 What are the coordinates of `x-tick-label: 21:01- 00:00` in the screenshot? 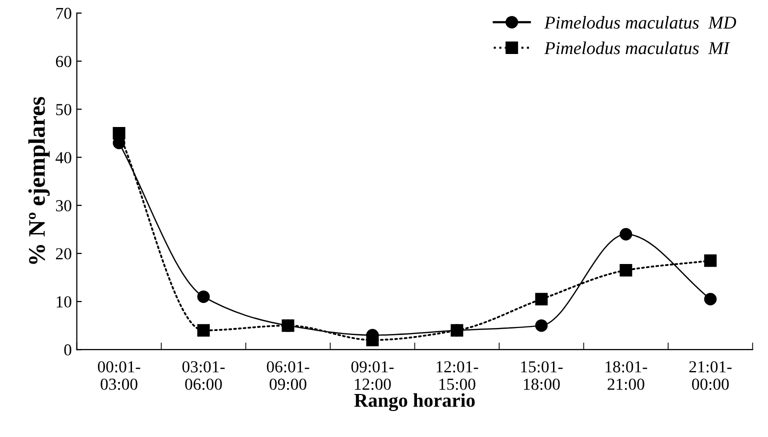 It's located at (710, 375).